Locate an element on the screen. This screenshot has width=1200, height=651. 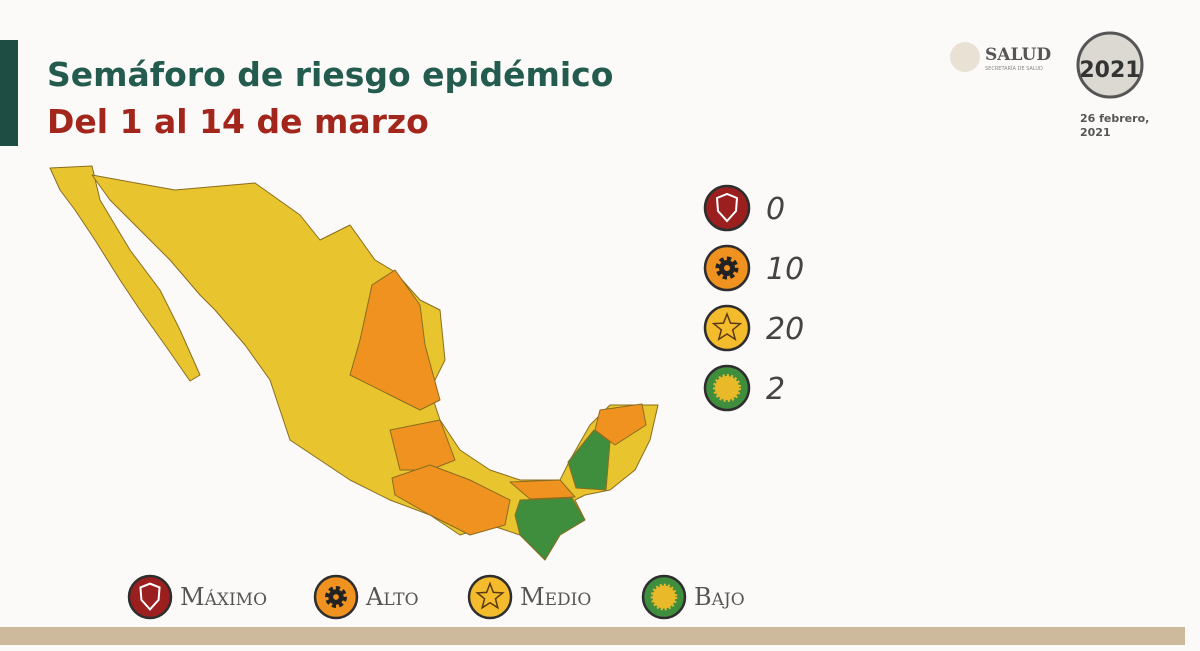
legend-label: Alto is located at coordinates (392, 597).